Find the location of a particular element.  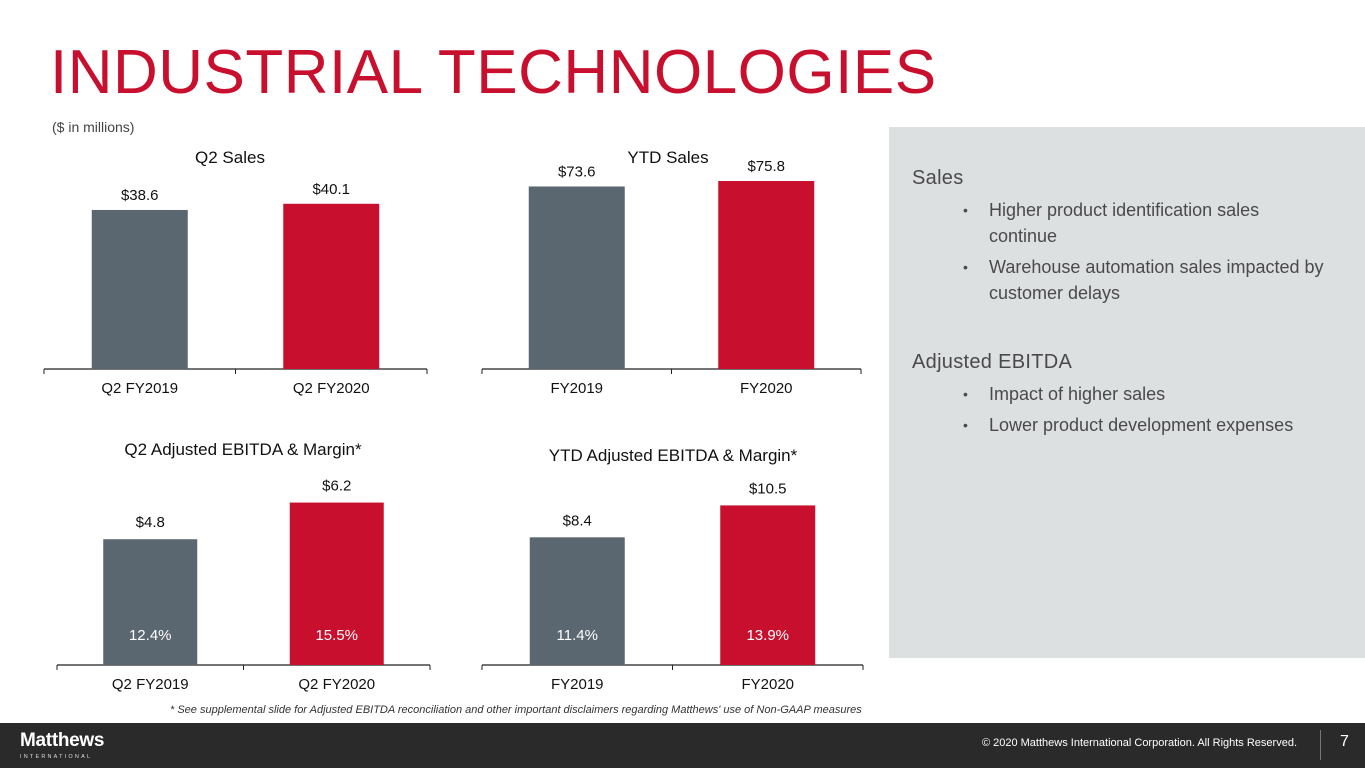

value-label: $75.8 is located at coordinates (766, 166).